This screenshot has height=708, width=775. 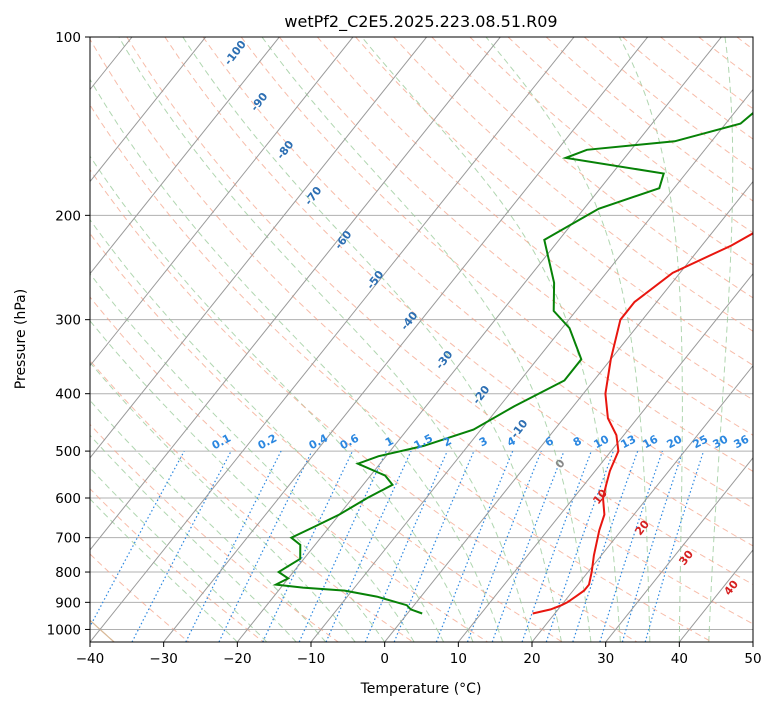 I want to click on x-tick-label: −20, so click(x=237, y=659).